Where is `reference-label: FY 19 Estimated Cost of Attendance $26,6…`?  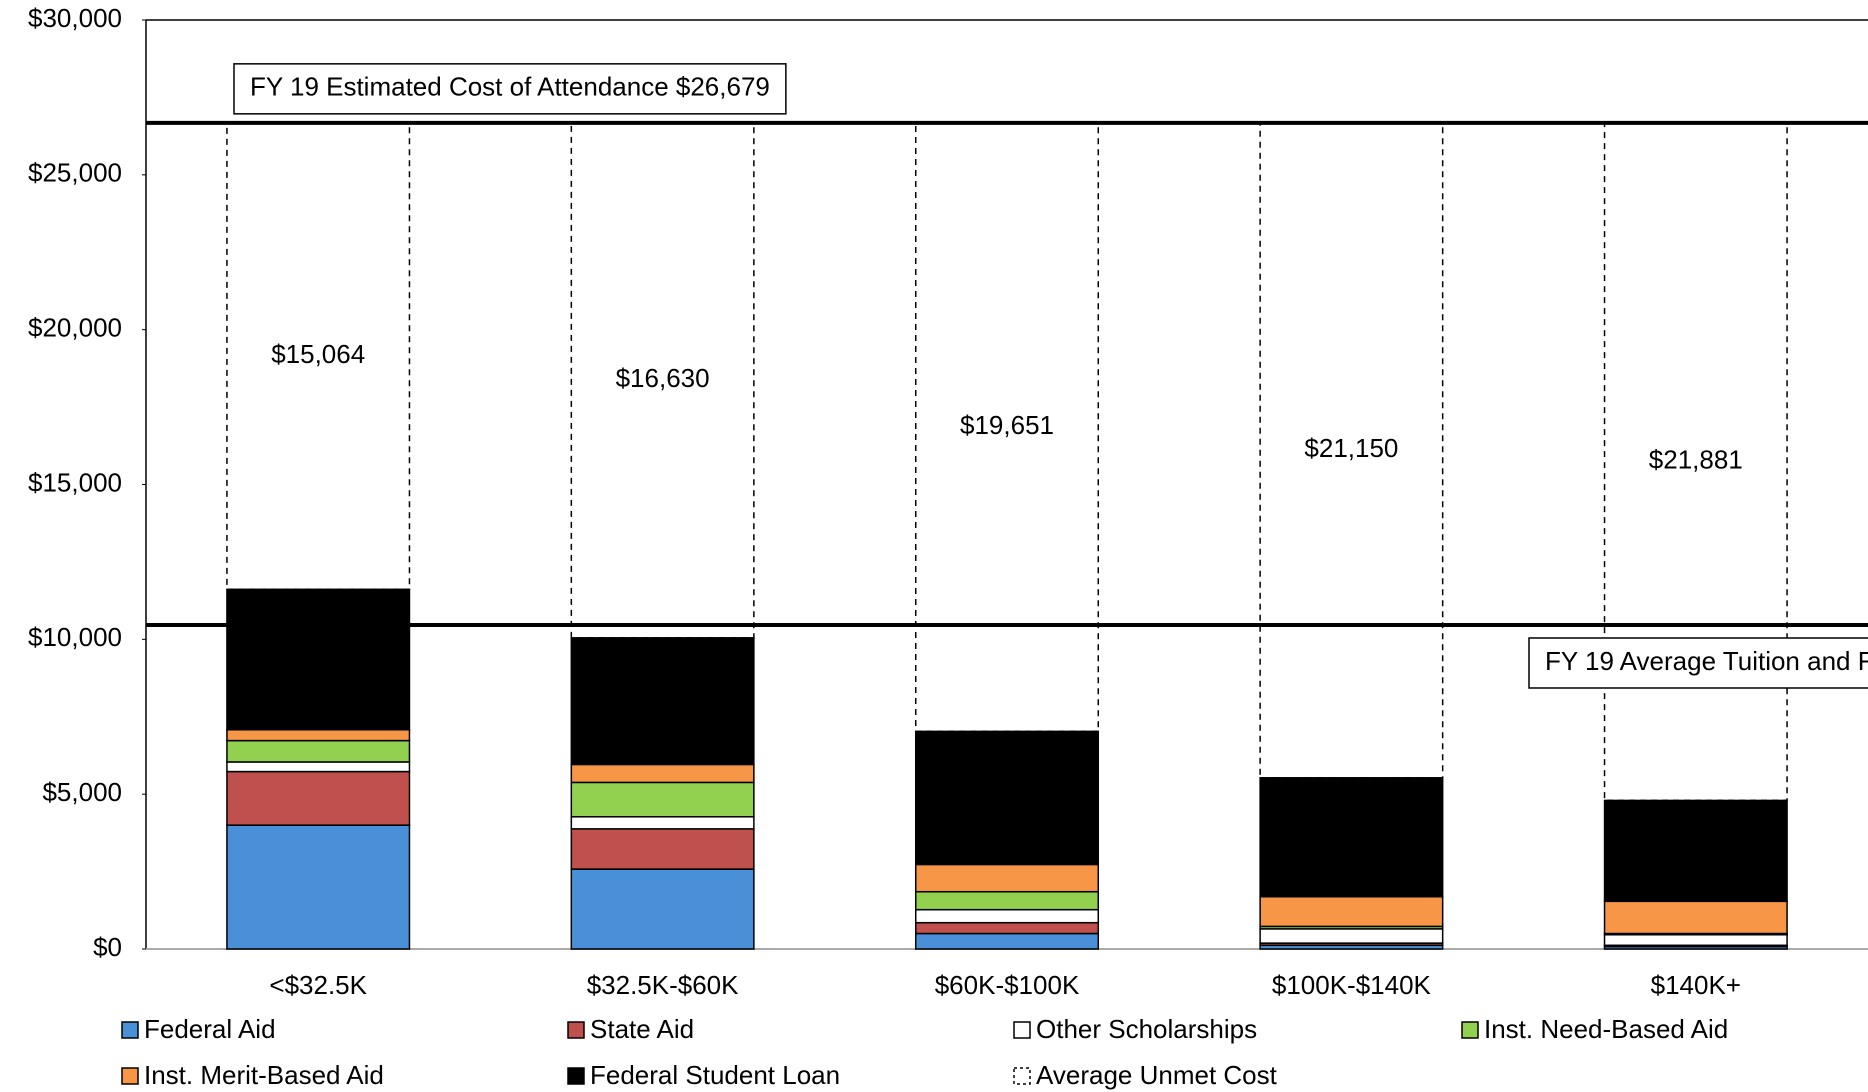 reference-label: FY 19 Estimated Cost of Attendance $26,6… is located at coordinates (510, 87).